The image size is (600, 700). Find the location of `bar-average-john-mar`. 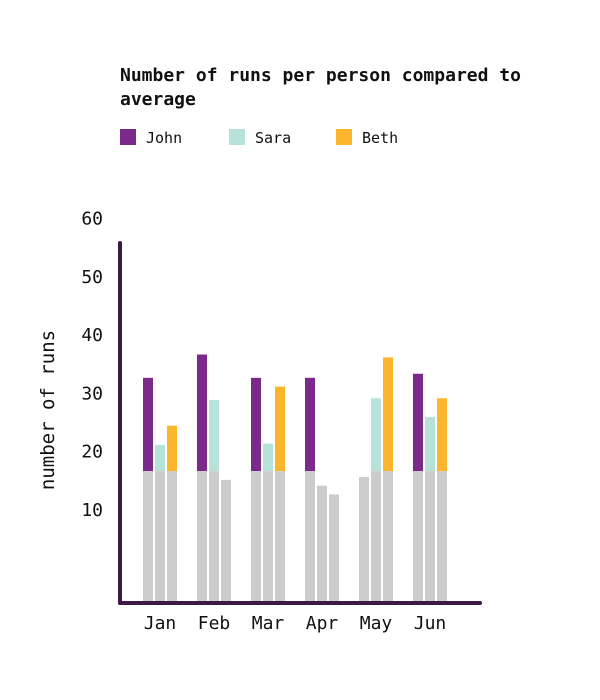

bar-average-john-mar is located at coordinates (256, 537).